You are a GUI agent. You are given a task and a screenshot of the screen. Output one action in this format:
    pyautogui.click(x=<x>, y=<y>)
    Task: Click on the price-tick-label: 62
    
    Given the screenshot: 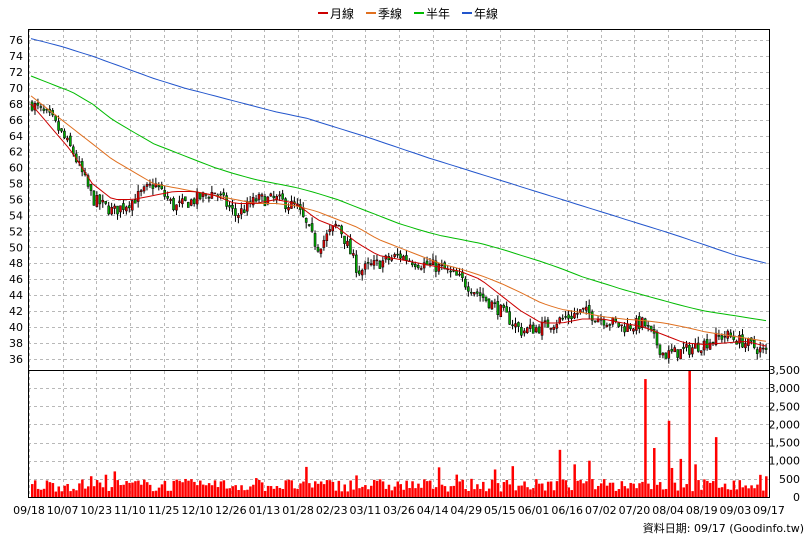 What is the action you would take?
    pyautogui.click(x=16, y=152)
    